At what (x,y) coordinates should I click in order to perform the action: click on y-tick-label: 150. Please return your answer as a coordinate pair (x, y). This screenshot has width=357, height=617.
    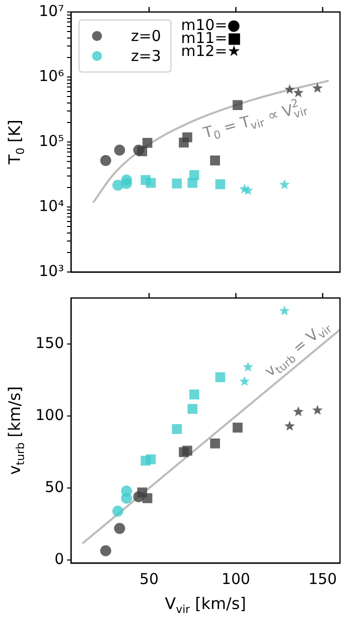
    Looking at the image, I should click on (49, 343).